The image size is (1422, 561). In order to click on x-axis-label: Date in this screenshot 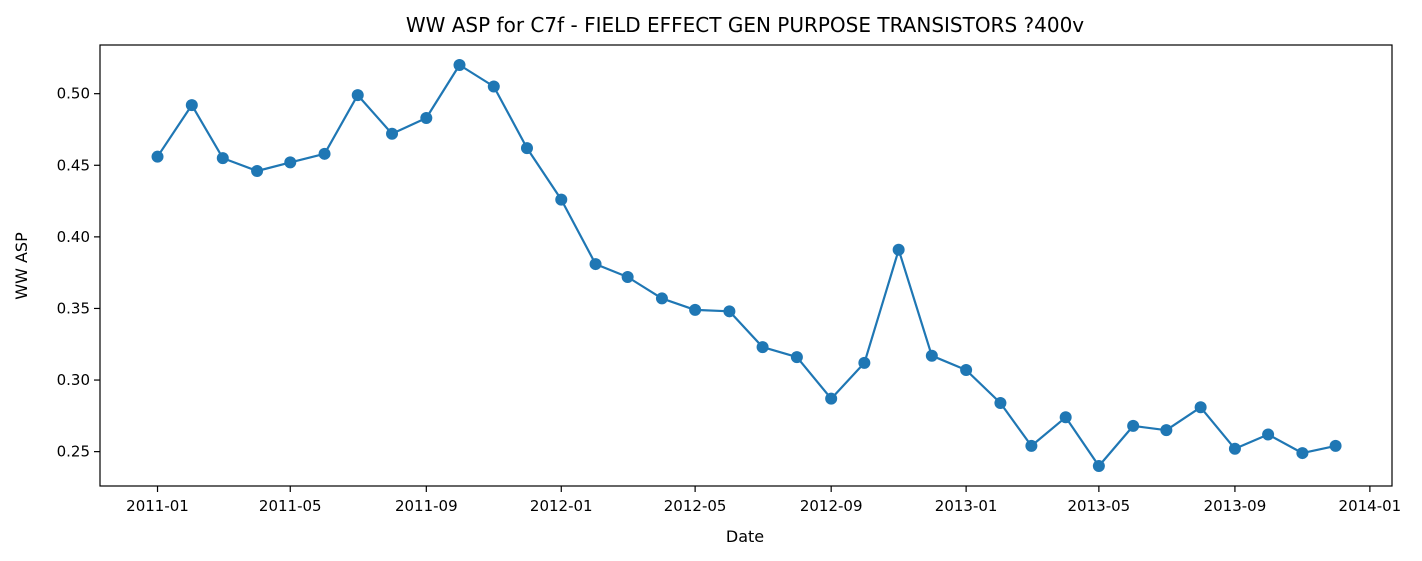, I will do `click(745, 536)`.